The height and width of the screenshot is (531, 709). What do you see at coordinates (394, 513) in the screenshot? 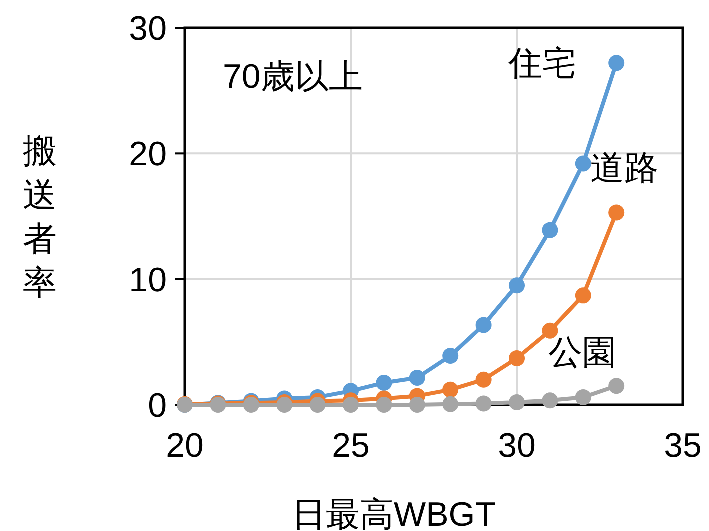
I see `x-axis-title: 日最高WBGT` at bounding box center [394, 513].